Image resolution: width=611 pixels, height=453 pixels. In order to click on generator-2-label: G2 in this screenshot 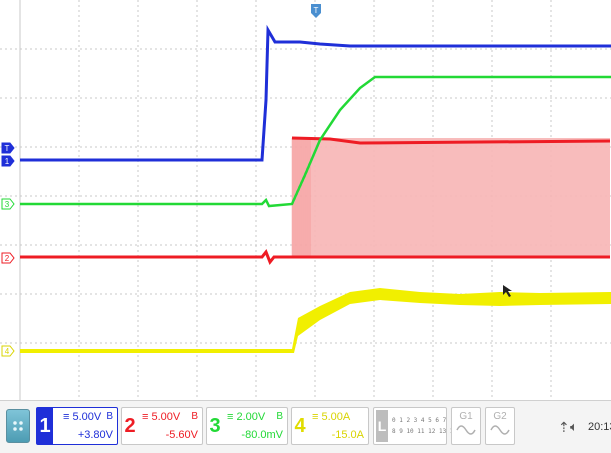, I will do `click(500, 416)`.